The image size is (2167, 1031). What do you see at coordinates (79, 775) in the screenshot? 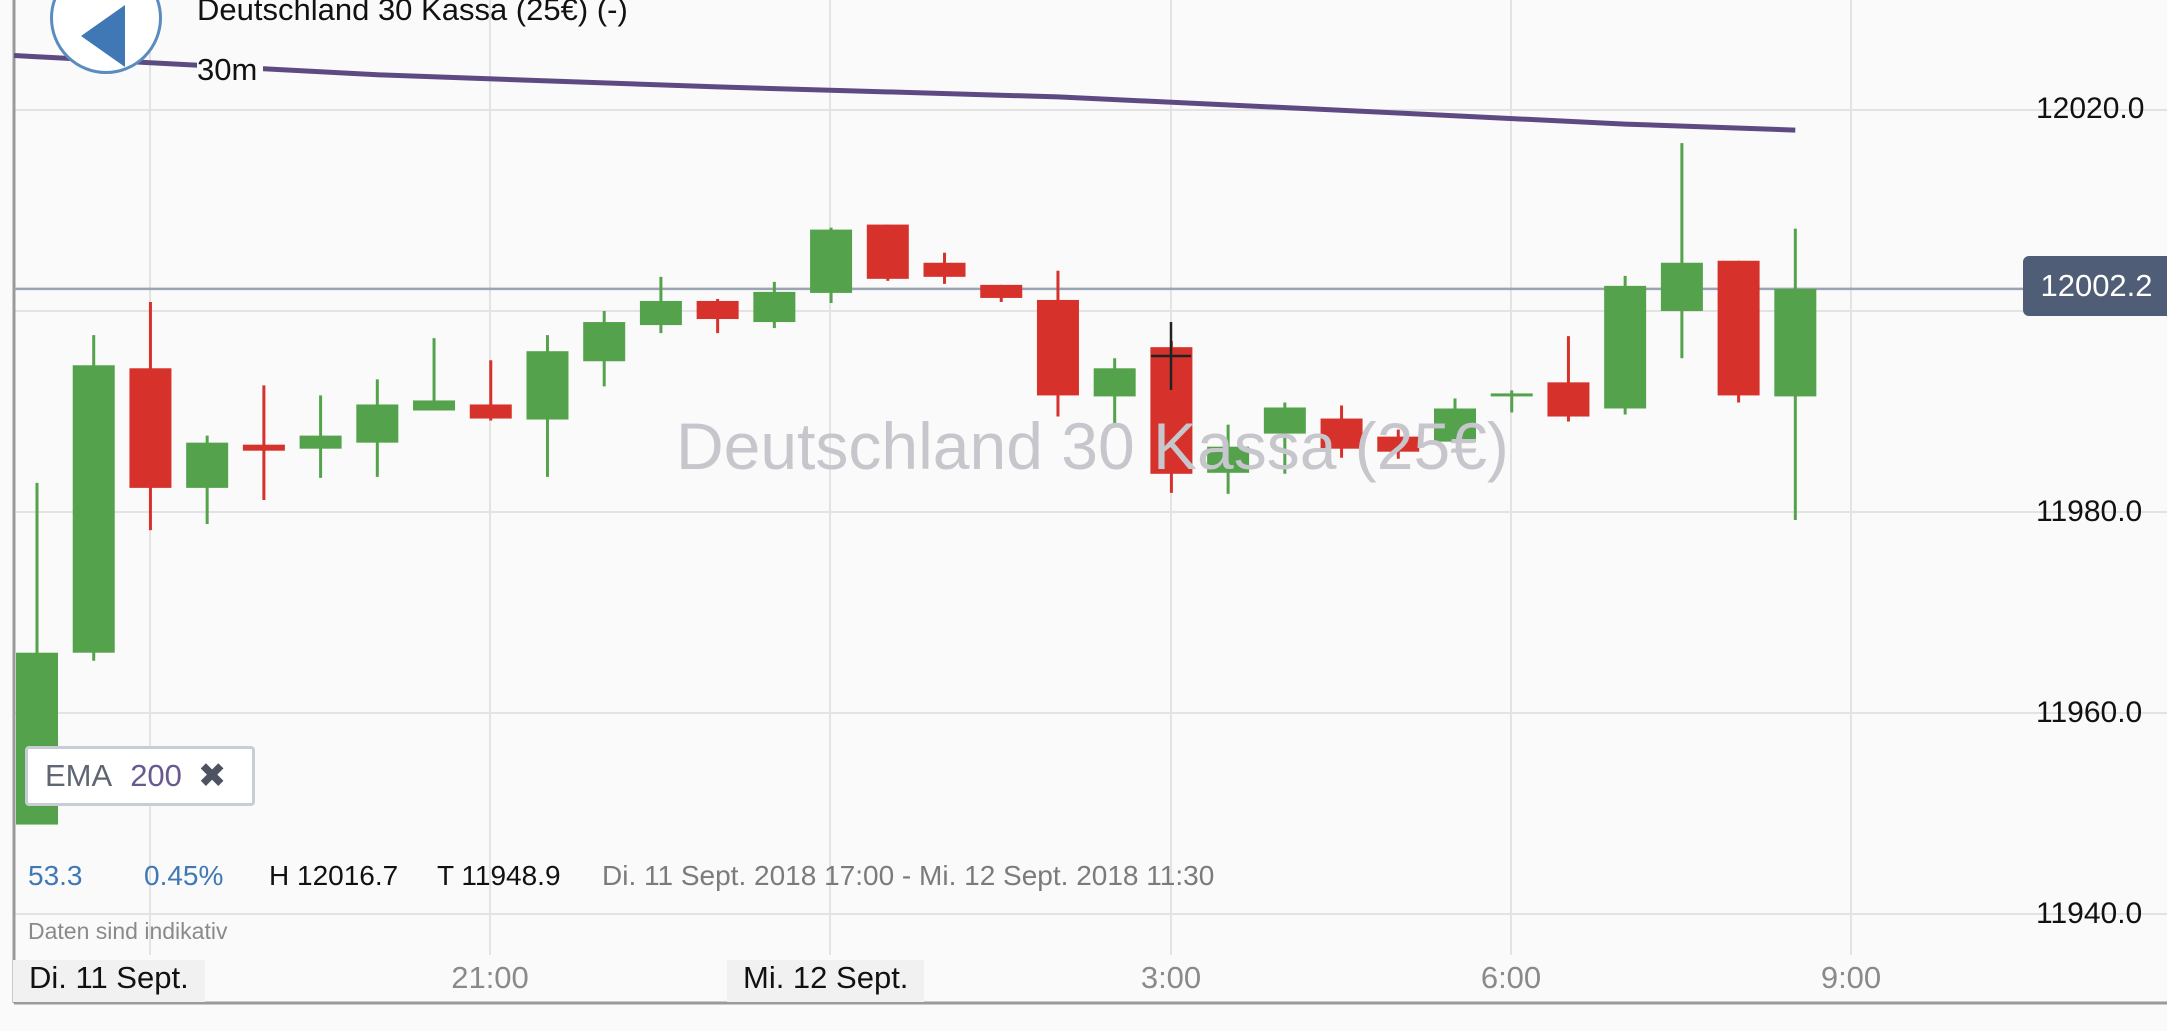
I see `indicator-name: EMA` at bounding box center [79, 775].